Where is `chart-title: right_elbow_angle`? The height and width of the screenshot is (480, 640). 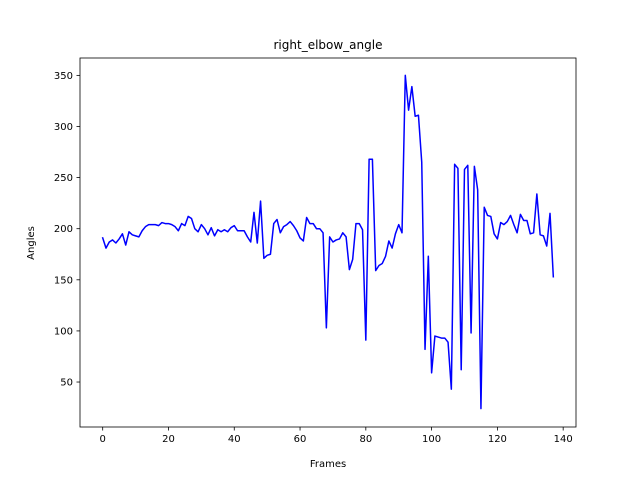 chart-title: right_elbow_angle is located at coordinates (328, 45).